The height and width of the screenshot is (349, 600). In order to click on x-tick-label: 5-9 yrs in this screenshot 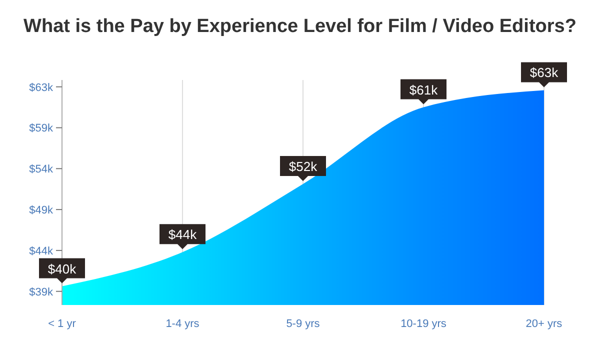, I will do `click(303, 324)`.